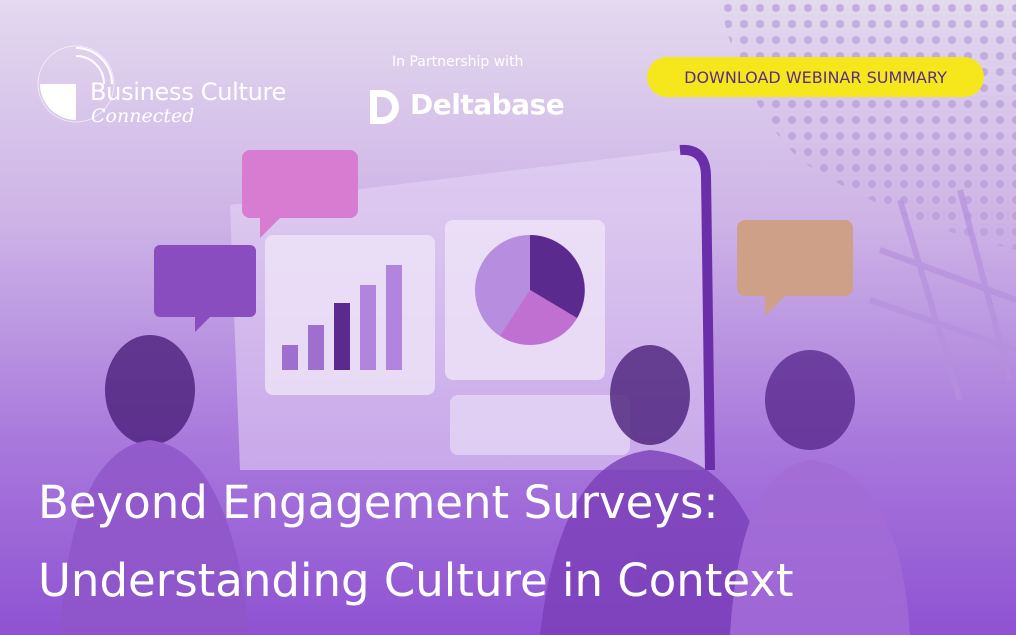 This screenshot has width=1016, height=635. I want to click on title-line: Understanding Culture in Context, so click(416, 580).